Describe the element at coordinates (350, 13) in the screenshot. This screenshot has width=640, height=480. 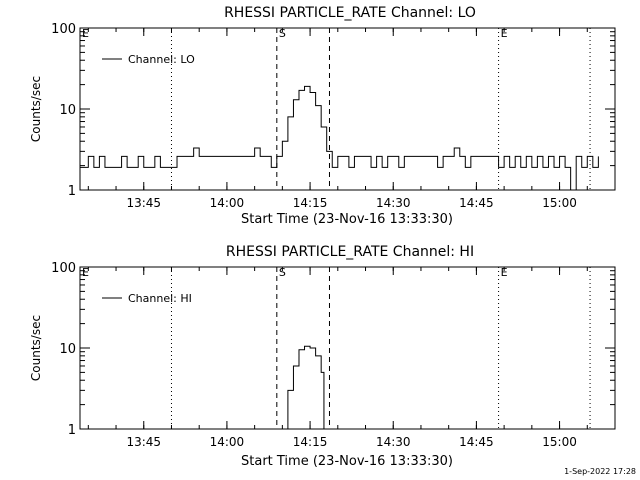
I see `chart-title: RHESSI PARTICLE_RATE Channel: LO` at that location.